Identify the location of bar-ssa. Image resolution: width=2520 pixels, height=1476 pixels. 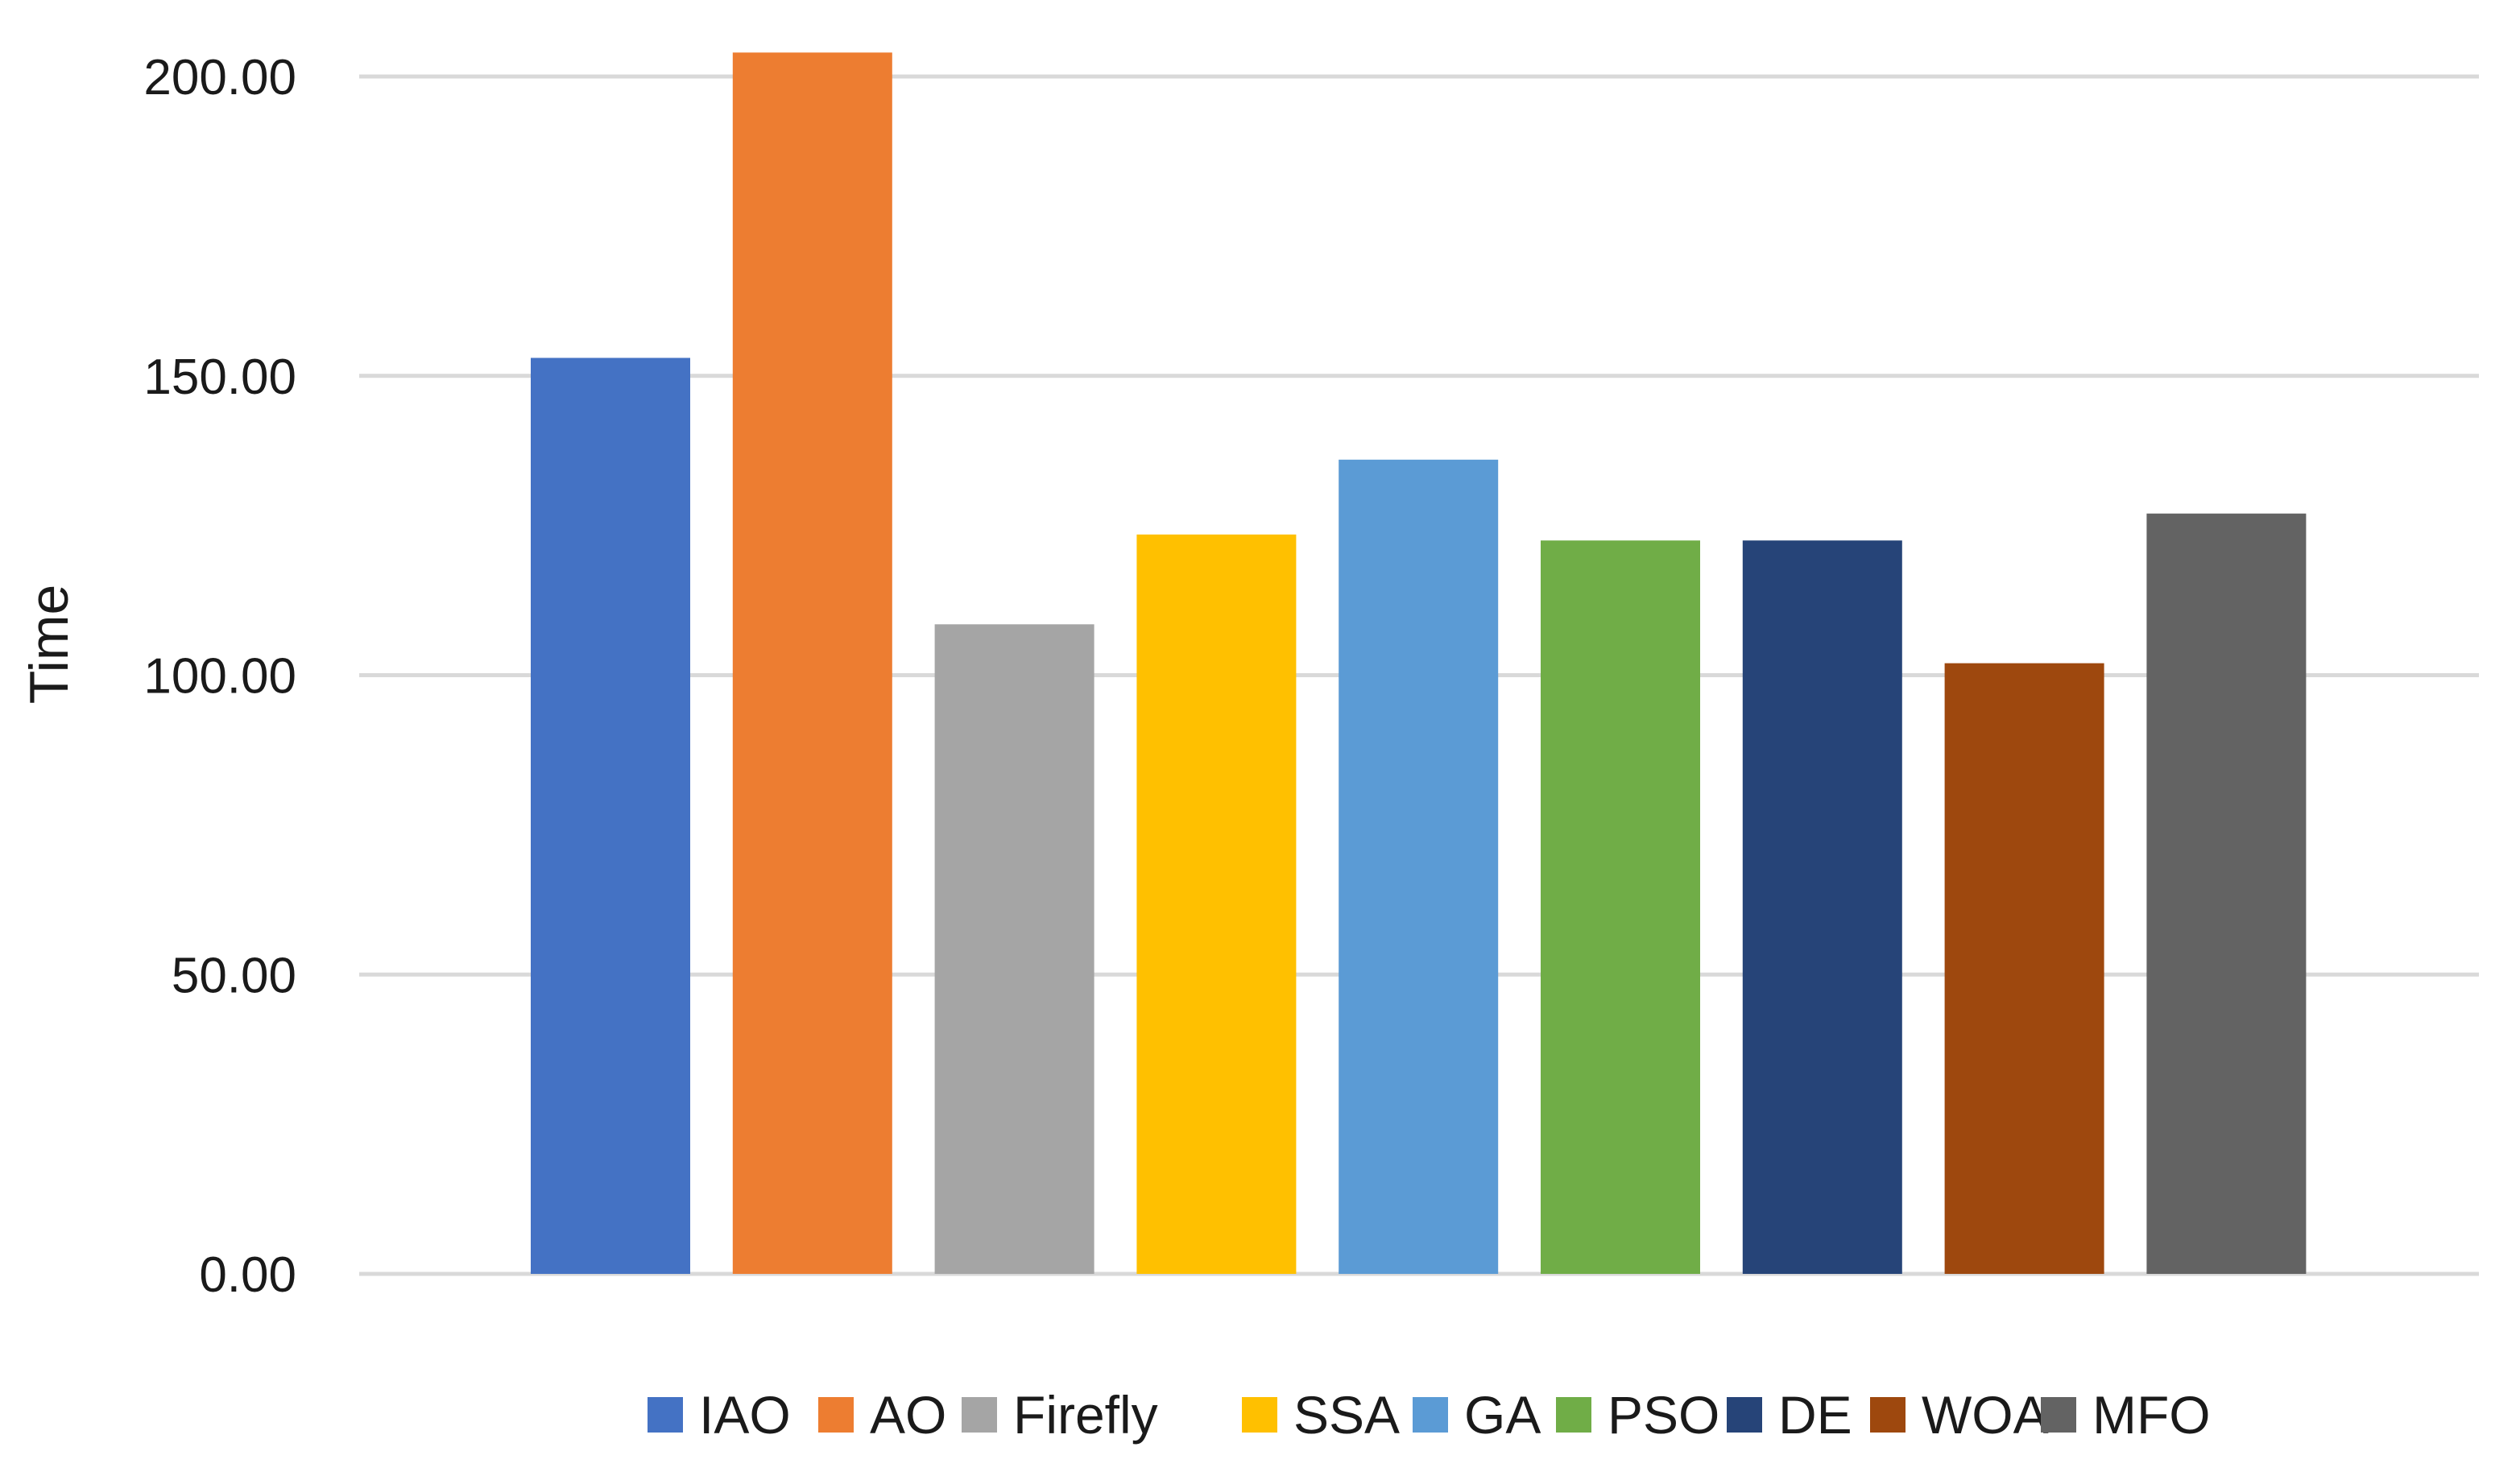
(1216, 904).